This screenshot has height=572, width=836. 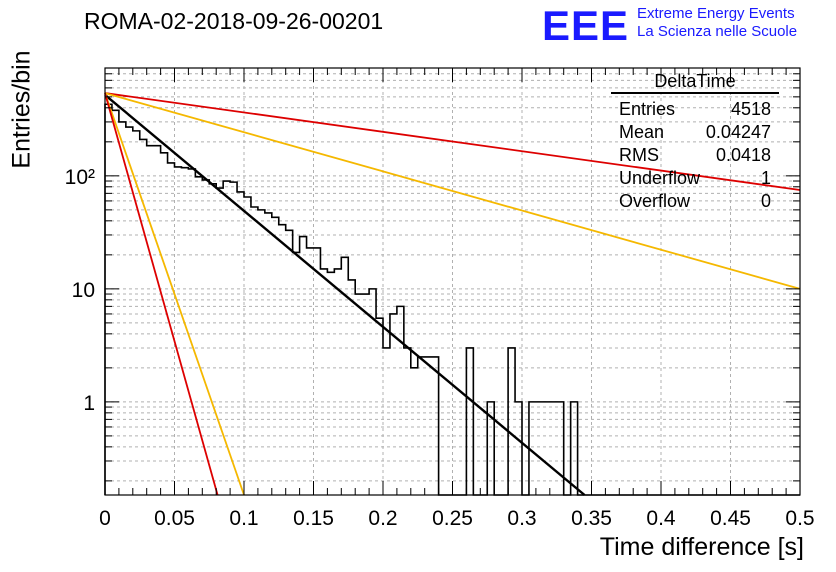 I want to click on x-tick-label: 0.05, so click(x=174, y=518).